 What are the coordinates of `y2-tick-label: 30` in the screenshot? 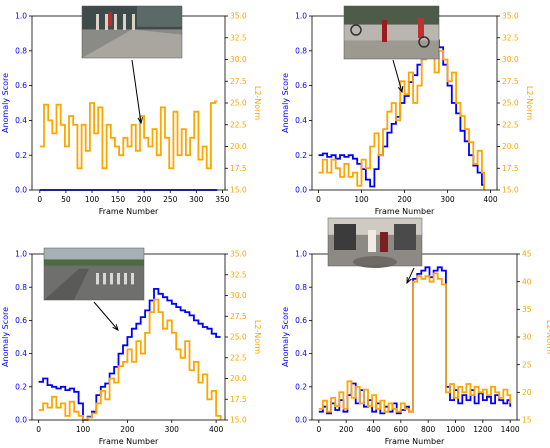 It's located at (527, 337).